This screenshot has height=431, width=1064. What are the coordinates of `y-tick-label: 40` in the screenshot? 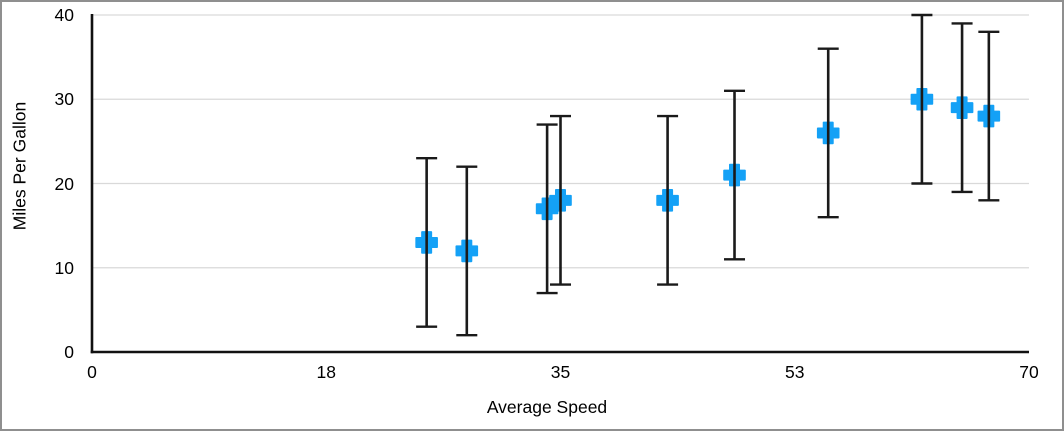 It's located at (64, 15).